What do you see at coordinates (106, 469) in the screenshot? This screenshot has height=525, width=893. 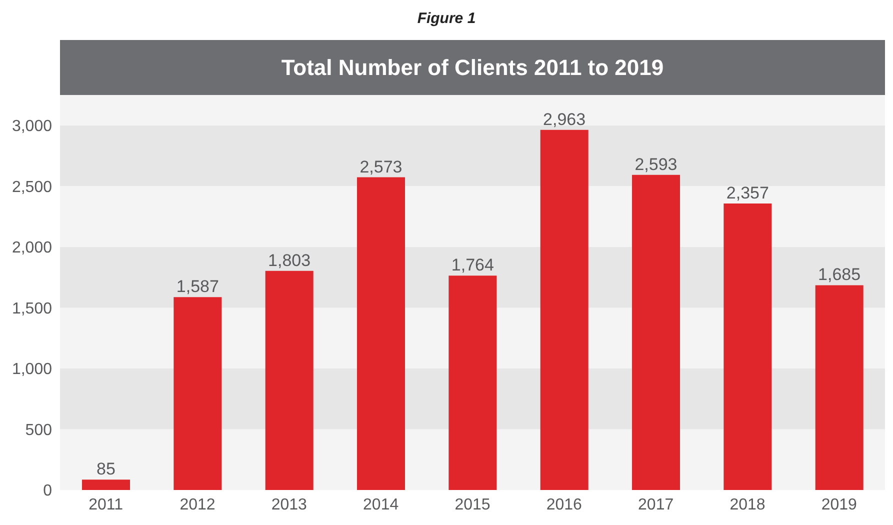 I see `data-label: 85` at bounding box center [106, 469].